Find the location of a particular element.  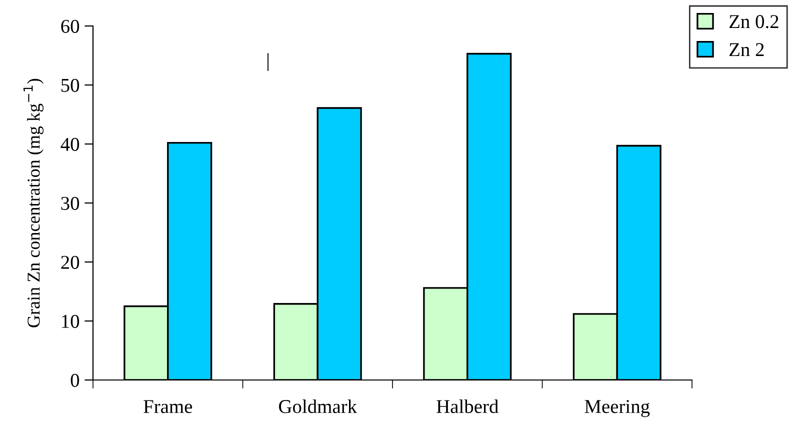

legend-label: Zn 0.2 is located at coordinates (754, 21).